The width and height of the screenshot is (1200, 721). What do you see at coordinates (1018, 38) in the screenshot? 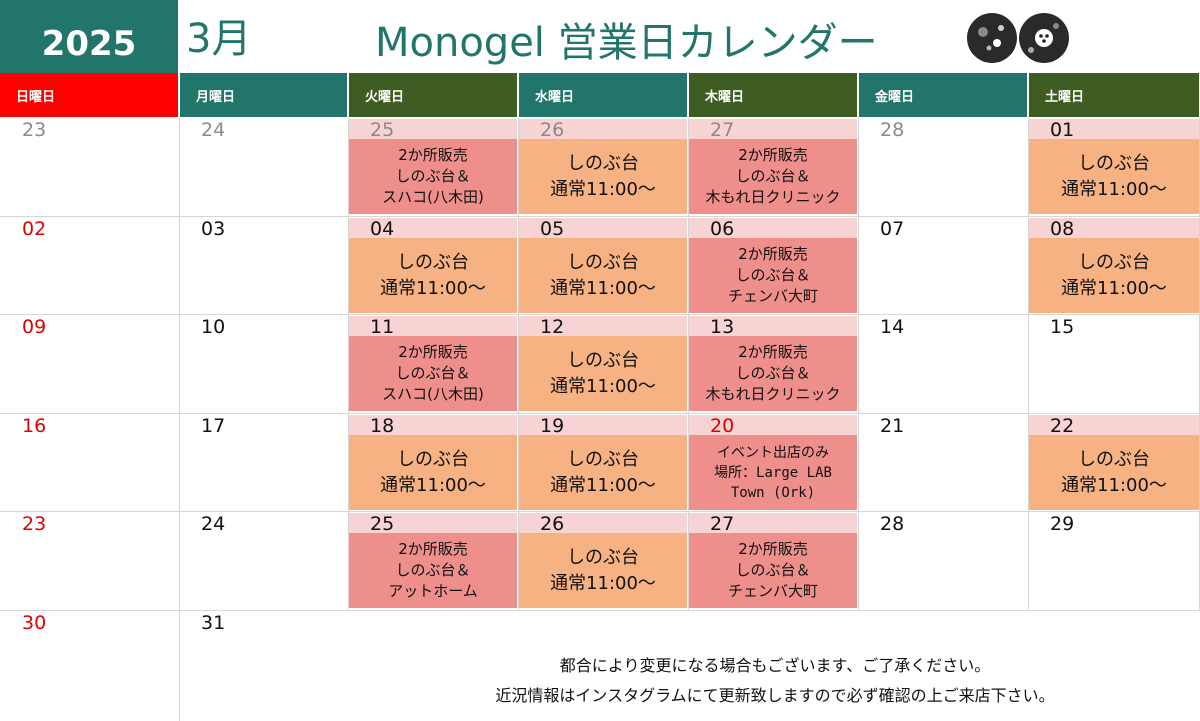
I see `monogel-logo-icon` at bounding box center [1018, 38].